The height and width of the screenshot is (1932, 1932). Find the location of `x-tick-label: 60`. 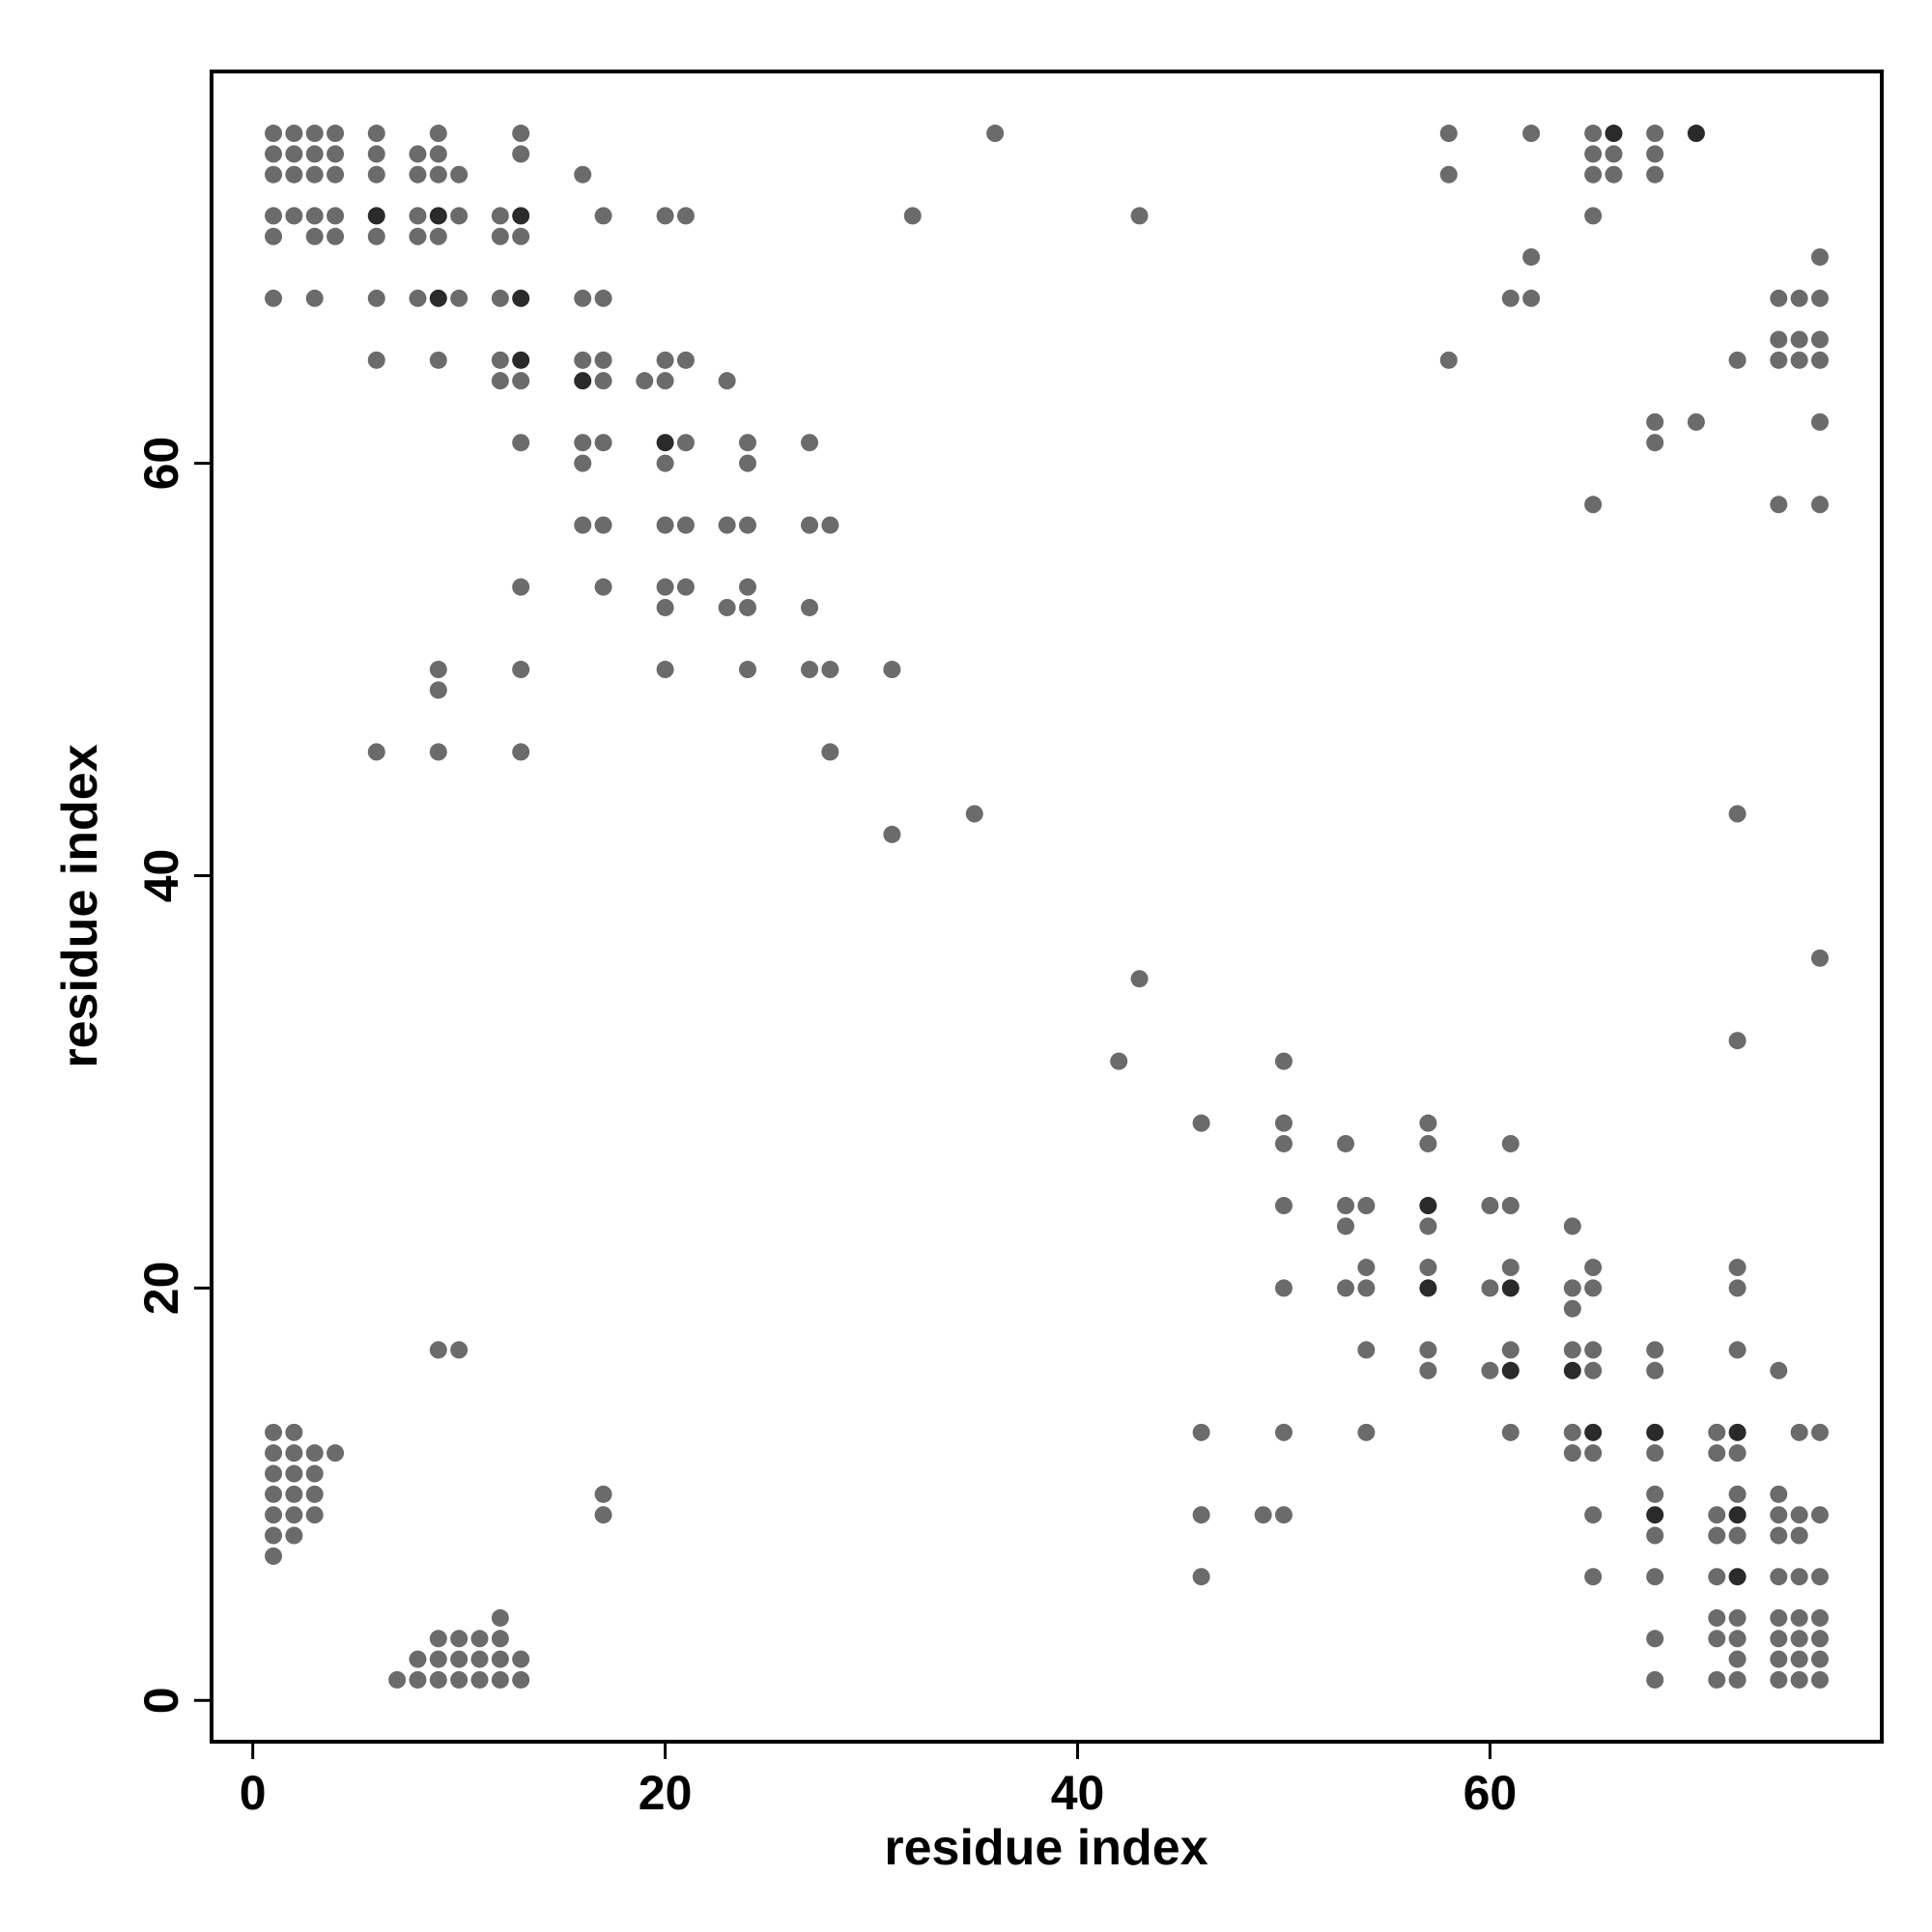

x-tick-label: 60 is located at coordinates (1490, 1793).